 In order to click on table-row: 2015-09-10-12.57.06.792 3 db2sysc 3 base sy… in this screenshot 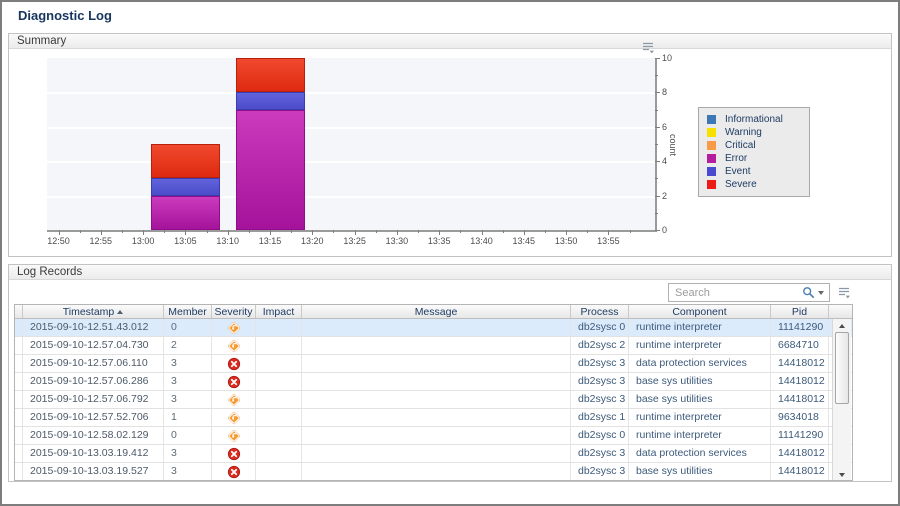, I will do `click(433, 400)`.